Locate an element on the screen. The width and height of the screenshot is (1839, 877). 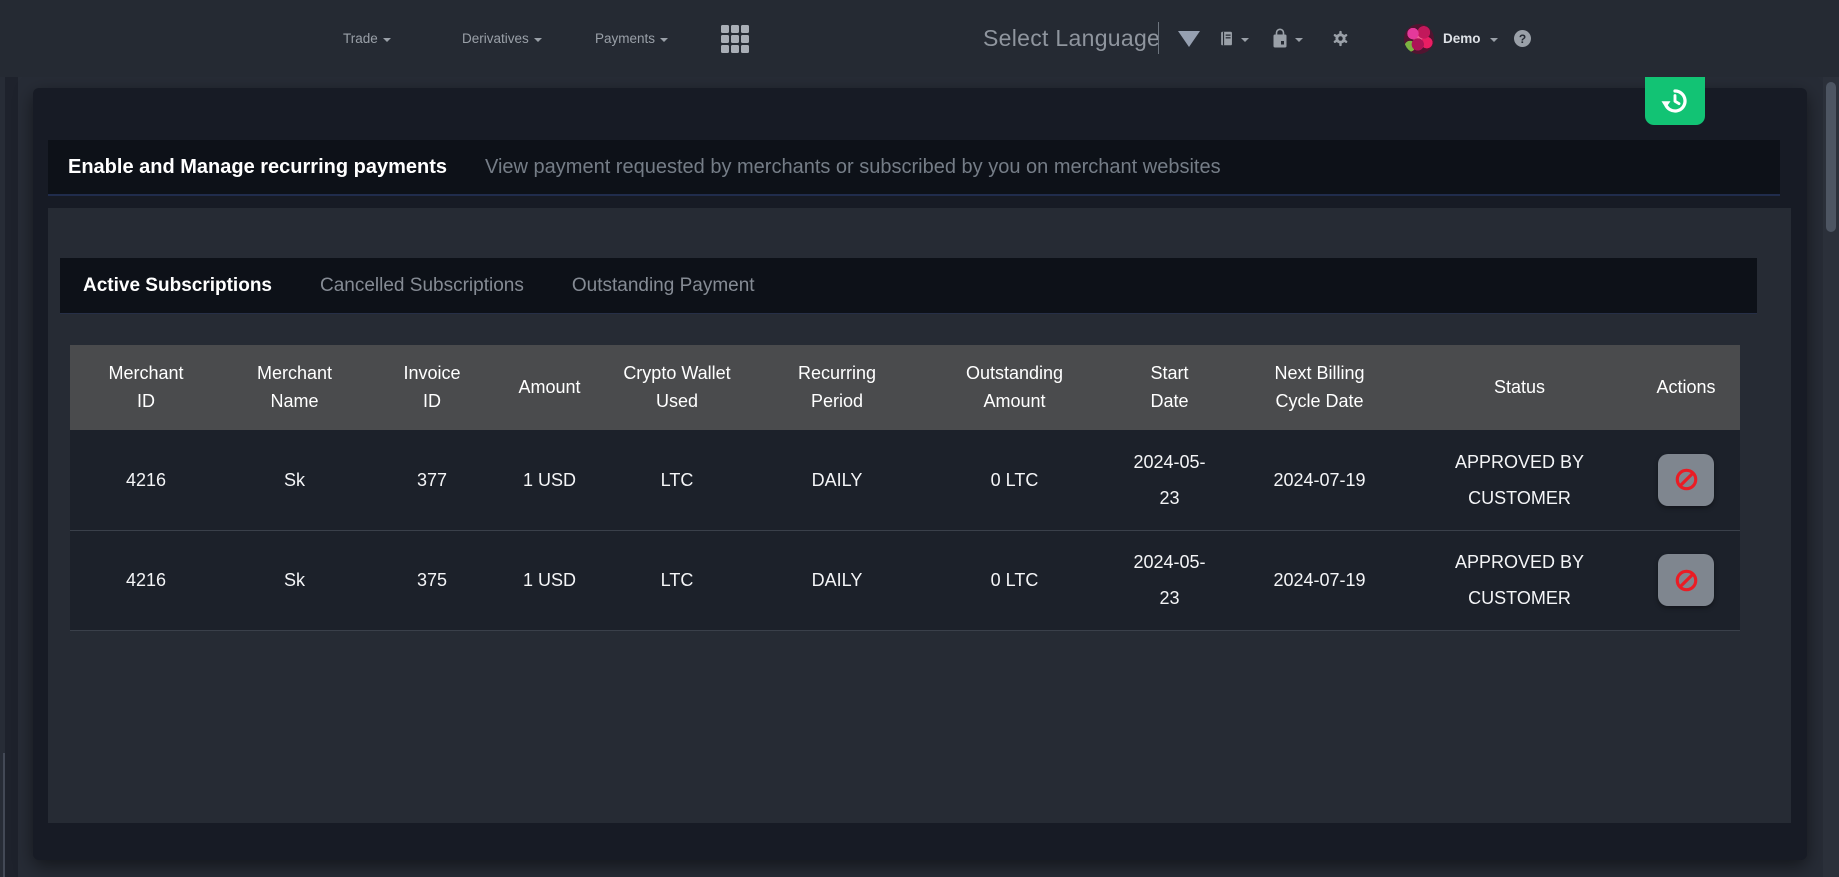
select-language-label: Select Language is located at coordinates (1072, 38).